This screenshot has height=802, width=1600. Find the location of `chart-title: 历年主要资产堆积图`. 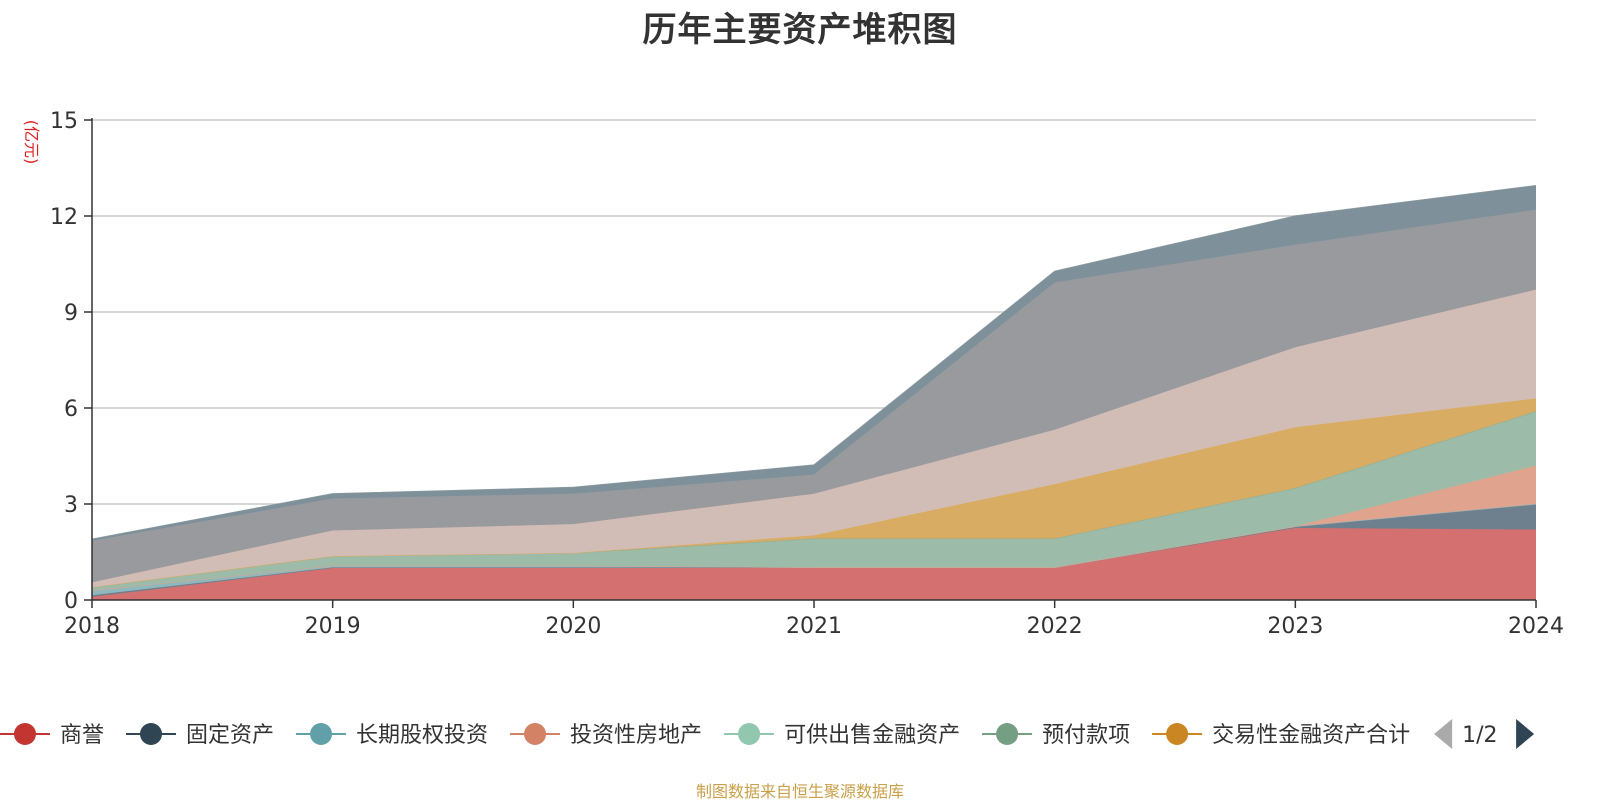

chart-title: 历年主要资产堆积图 is located at coordinates (800, 30).